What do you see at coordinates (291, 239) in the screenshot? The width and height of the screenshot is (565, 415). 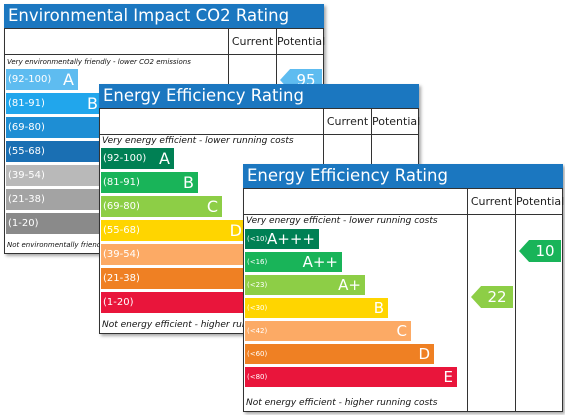 I see `band-letter-label: A+++` at bounding box center [291, 239].